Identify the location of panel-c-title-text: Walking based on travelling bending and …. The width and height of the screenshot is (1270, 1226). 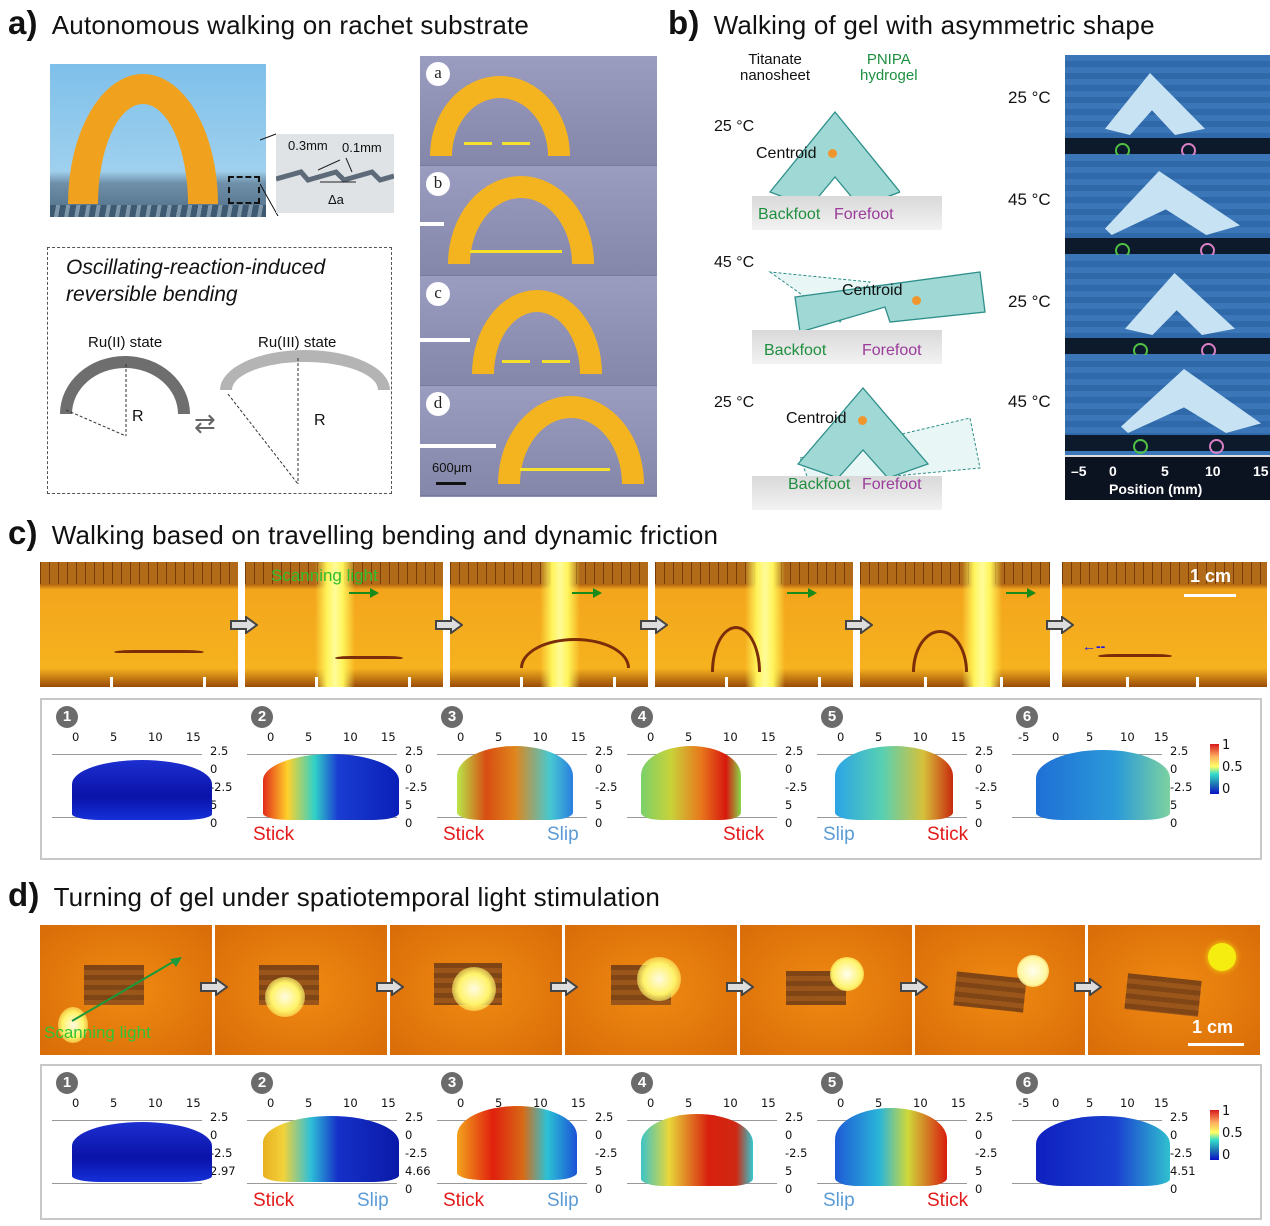
(385, 535).